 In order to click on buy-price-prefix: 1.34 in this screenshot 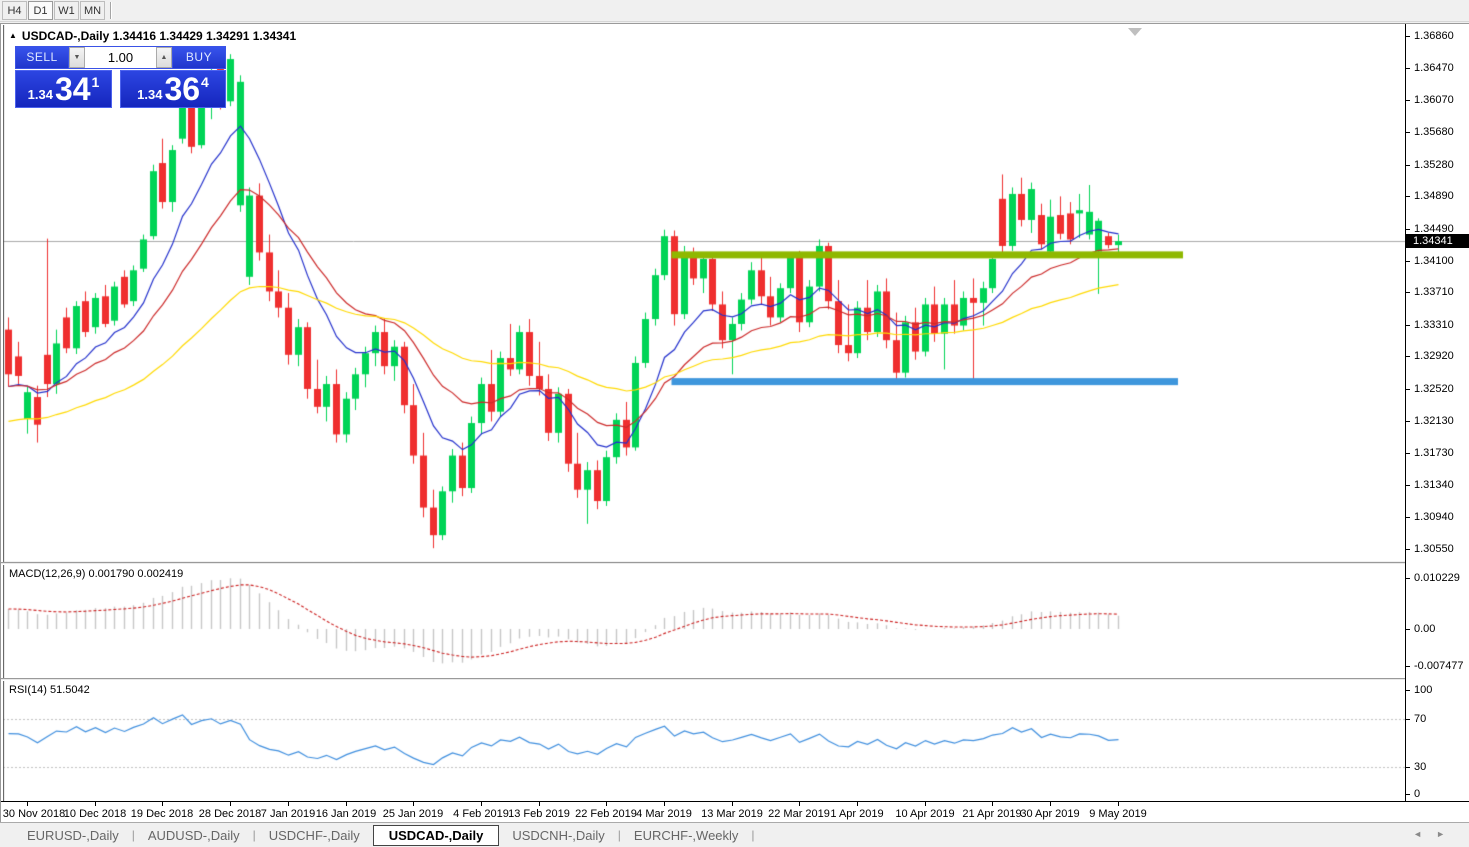, I will do `click(150, 94)`.